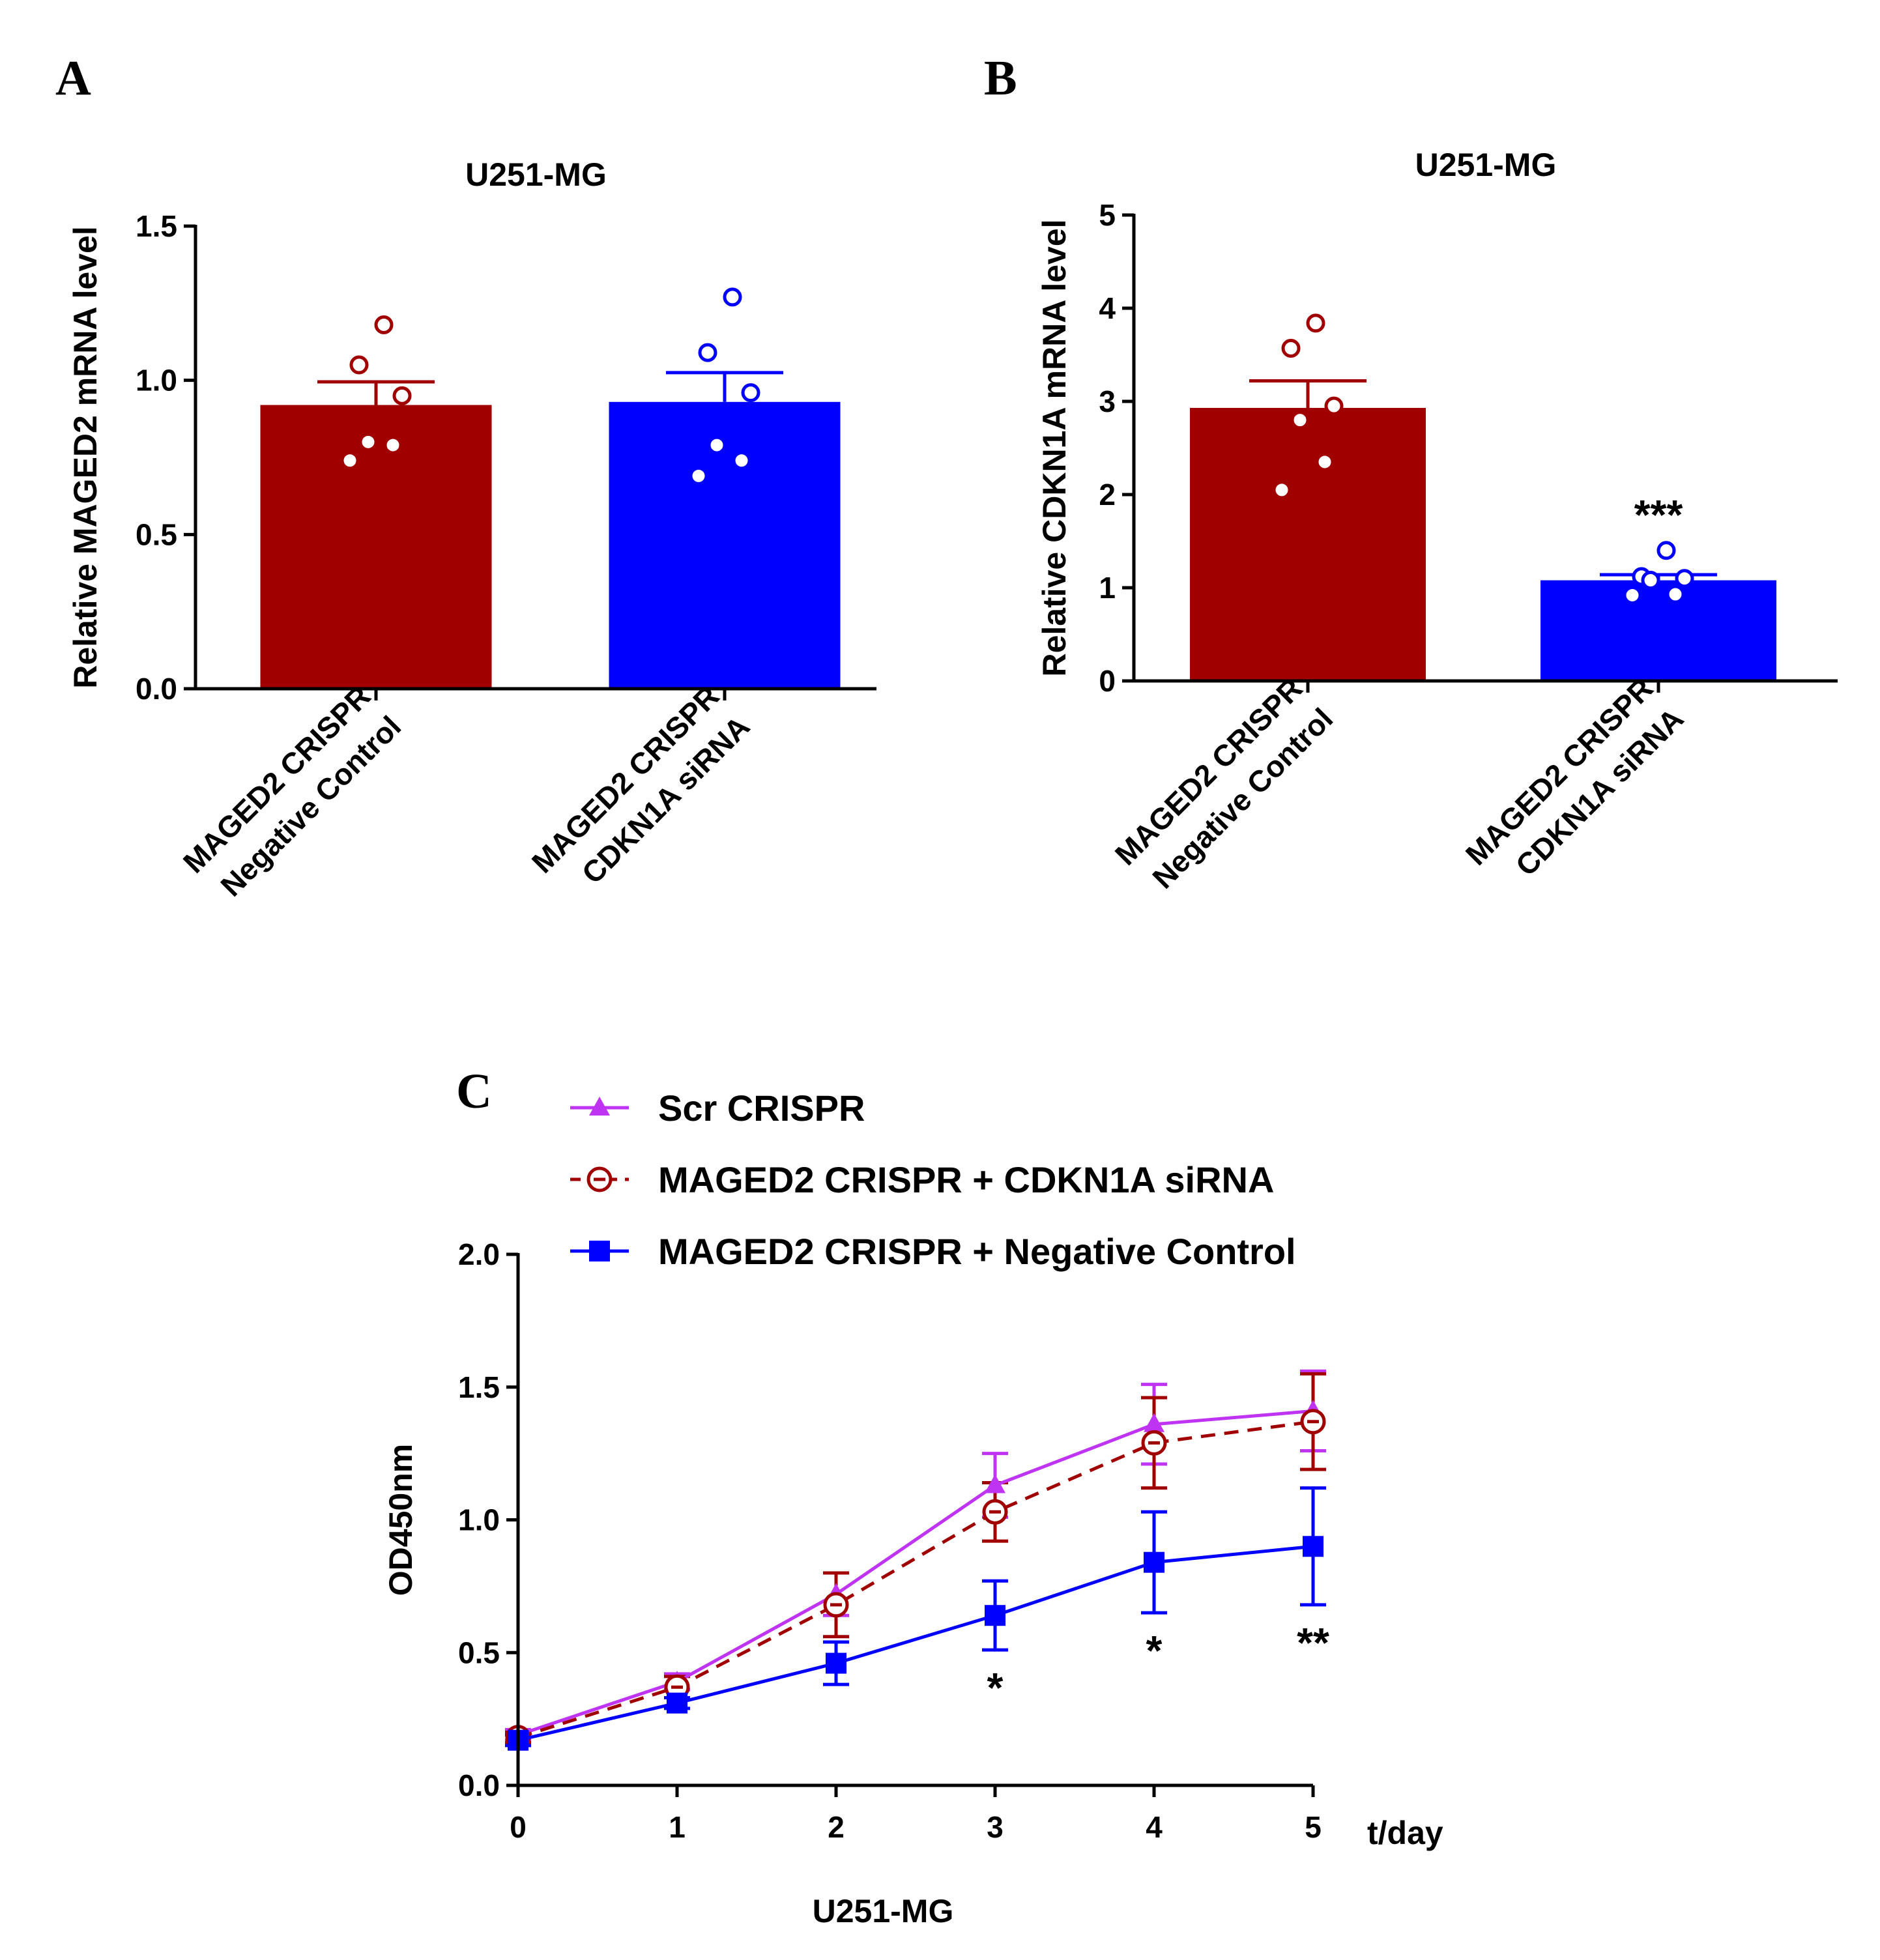  What do you see at coordinates (479, 1785) in the screenshot?
I see `chart-c-y-tick-label: 0.0` at bounding box center [479, 1785].